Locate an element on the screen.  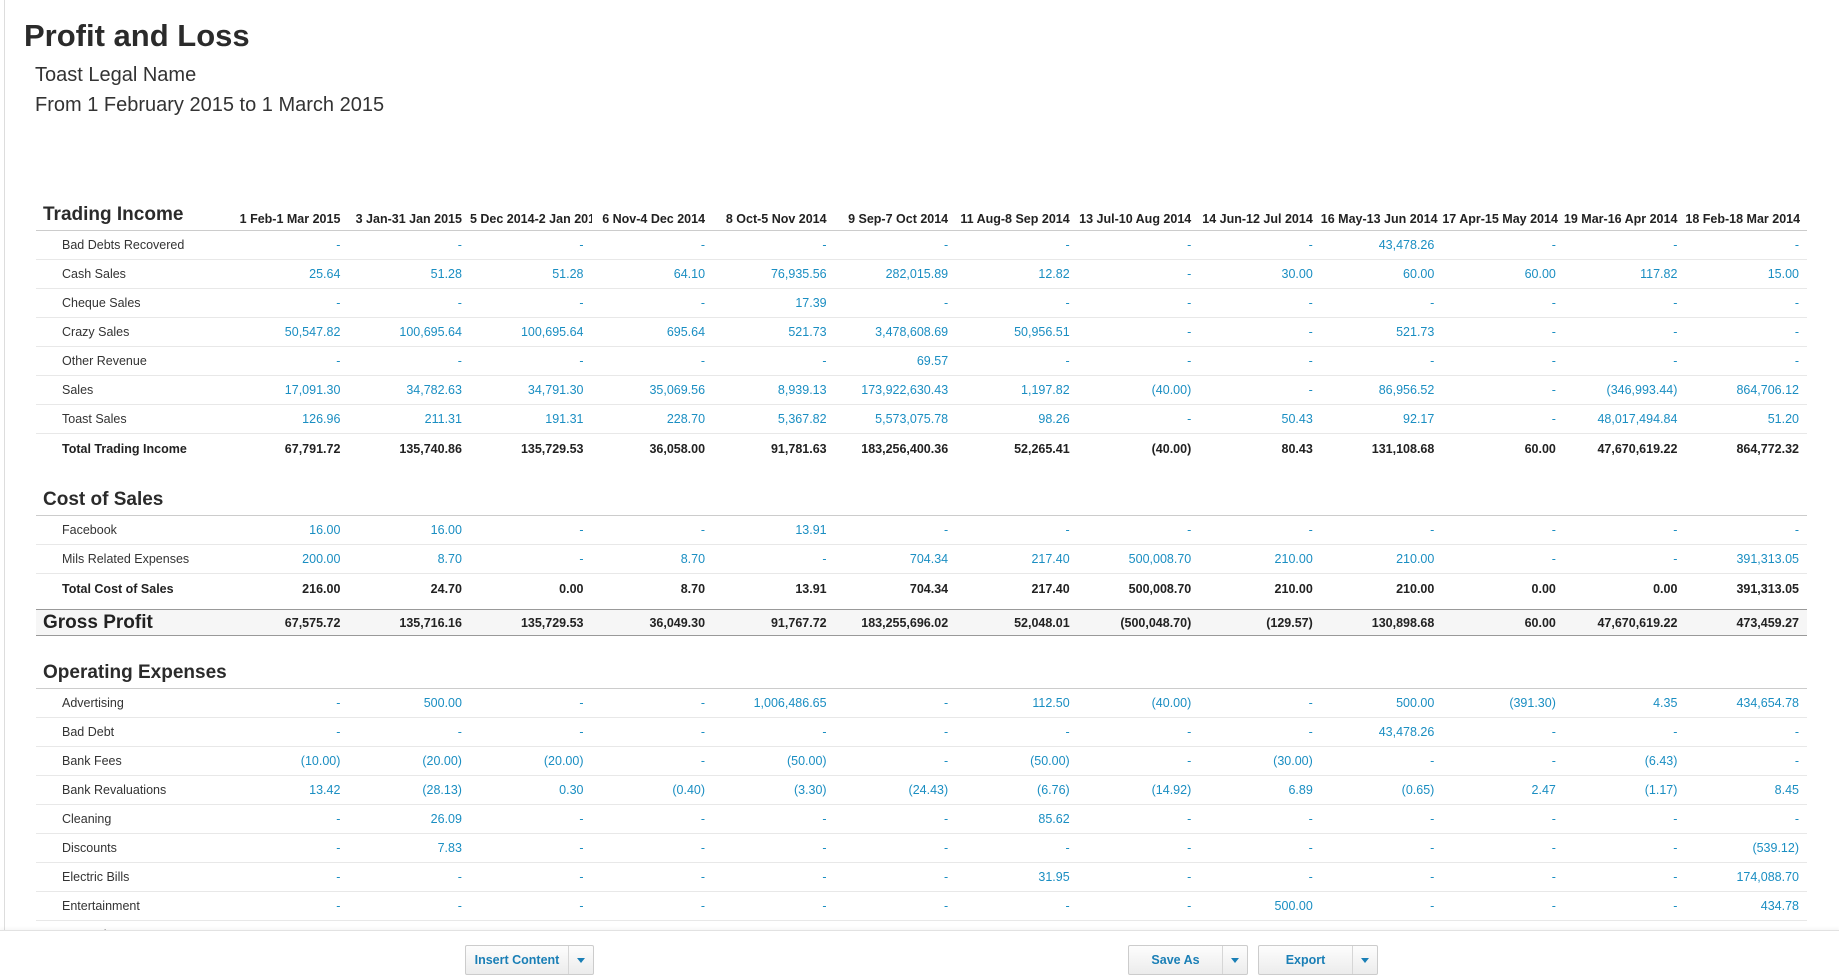
amount-link: 8,939.13 is located at coordinates (774, 390).